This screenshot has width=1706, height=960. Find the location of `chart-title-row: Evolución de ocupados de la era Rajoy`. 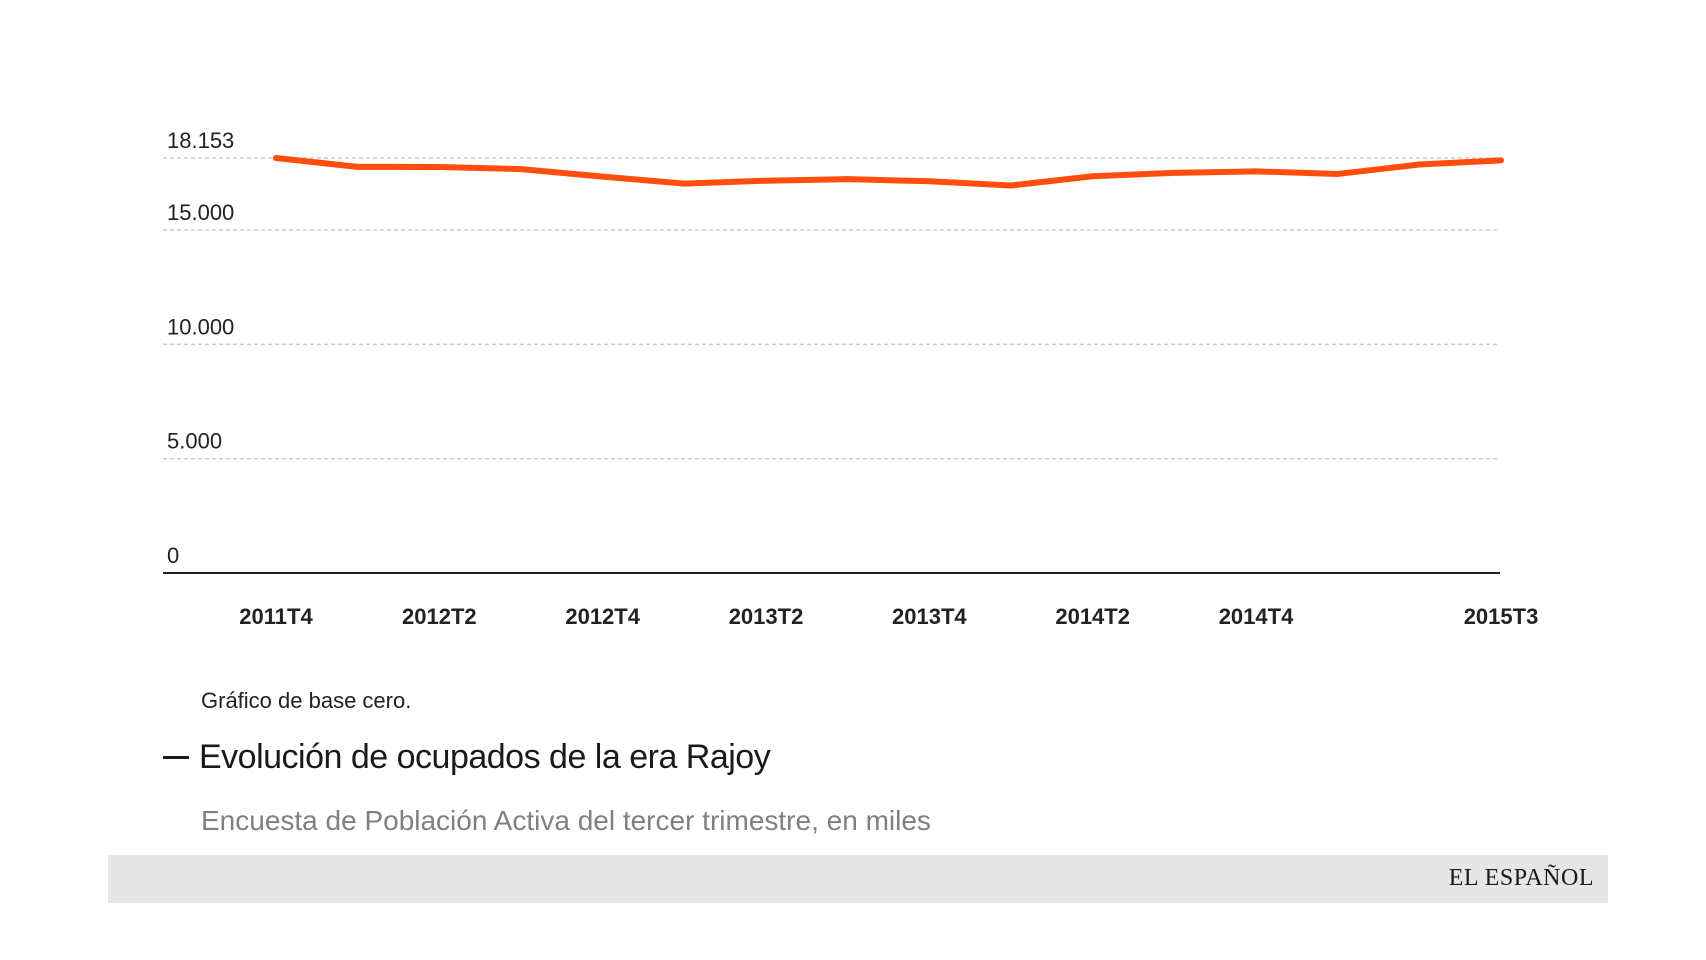

chart-title-row: Evolución de ocupados de la era Rajoy is located at coordinates (467, 757).